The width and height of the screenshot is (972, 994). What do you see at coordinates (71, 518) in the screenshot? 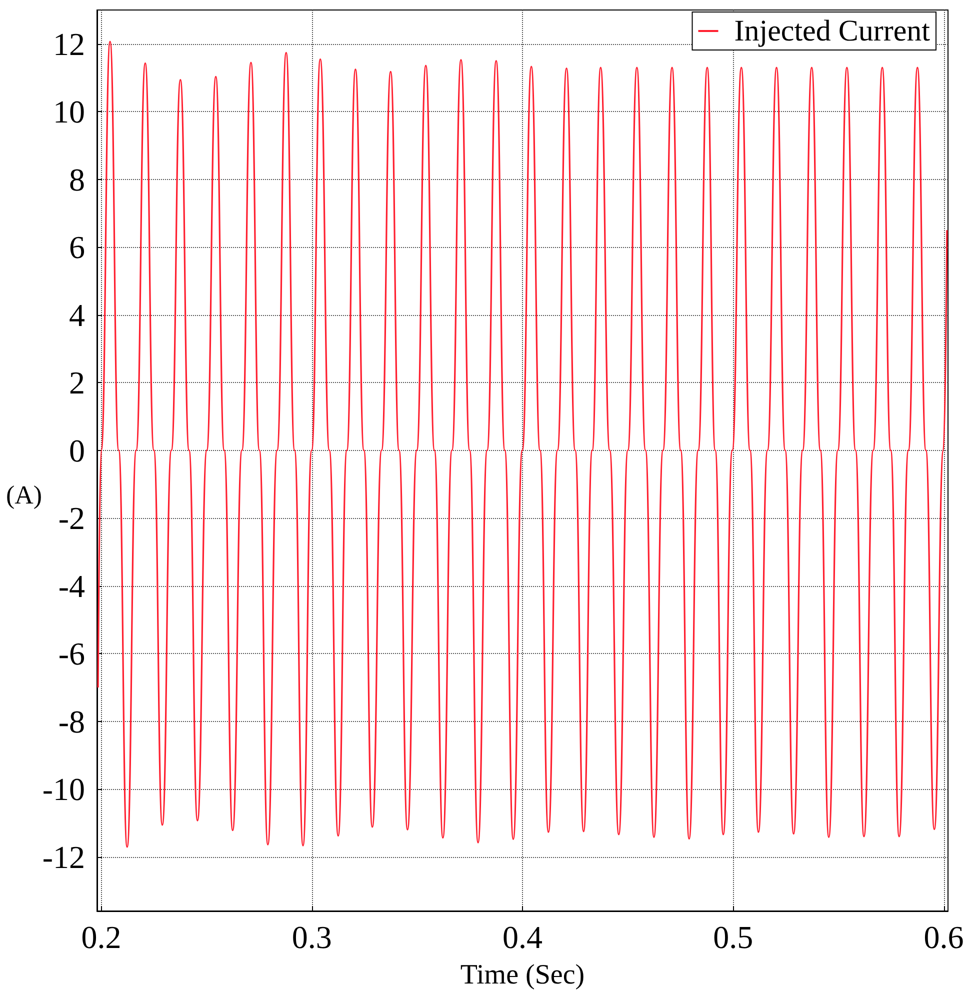
I see `y-tick-label: -2` at bounding box center [71, 518].